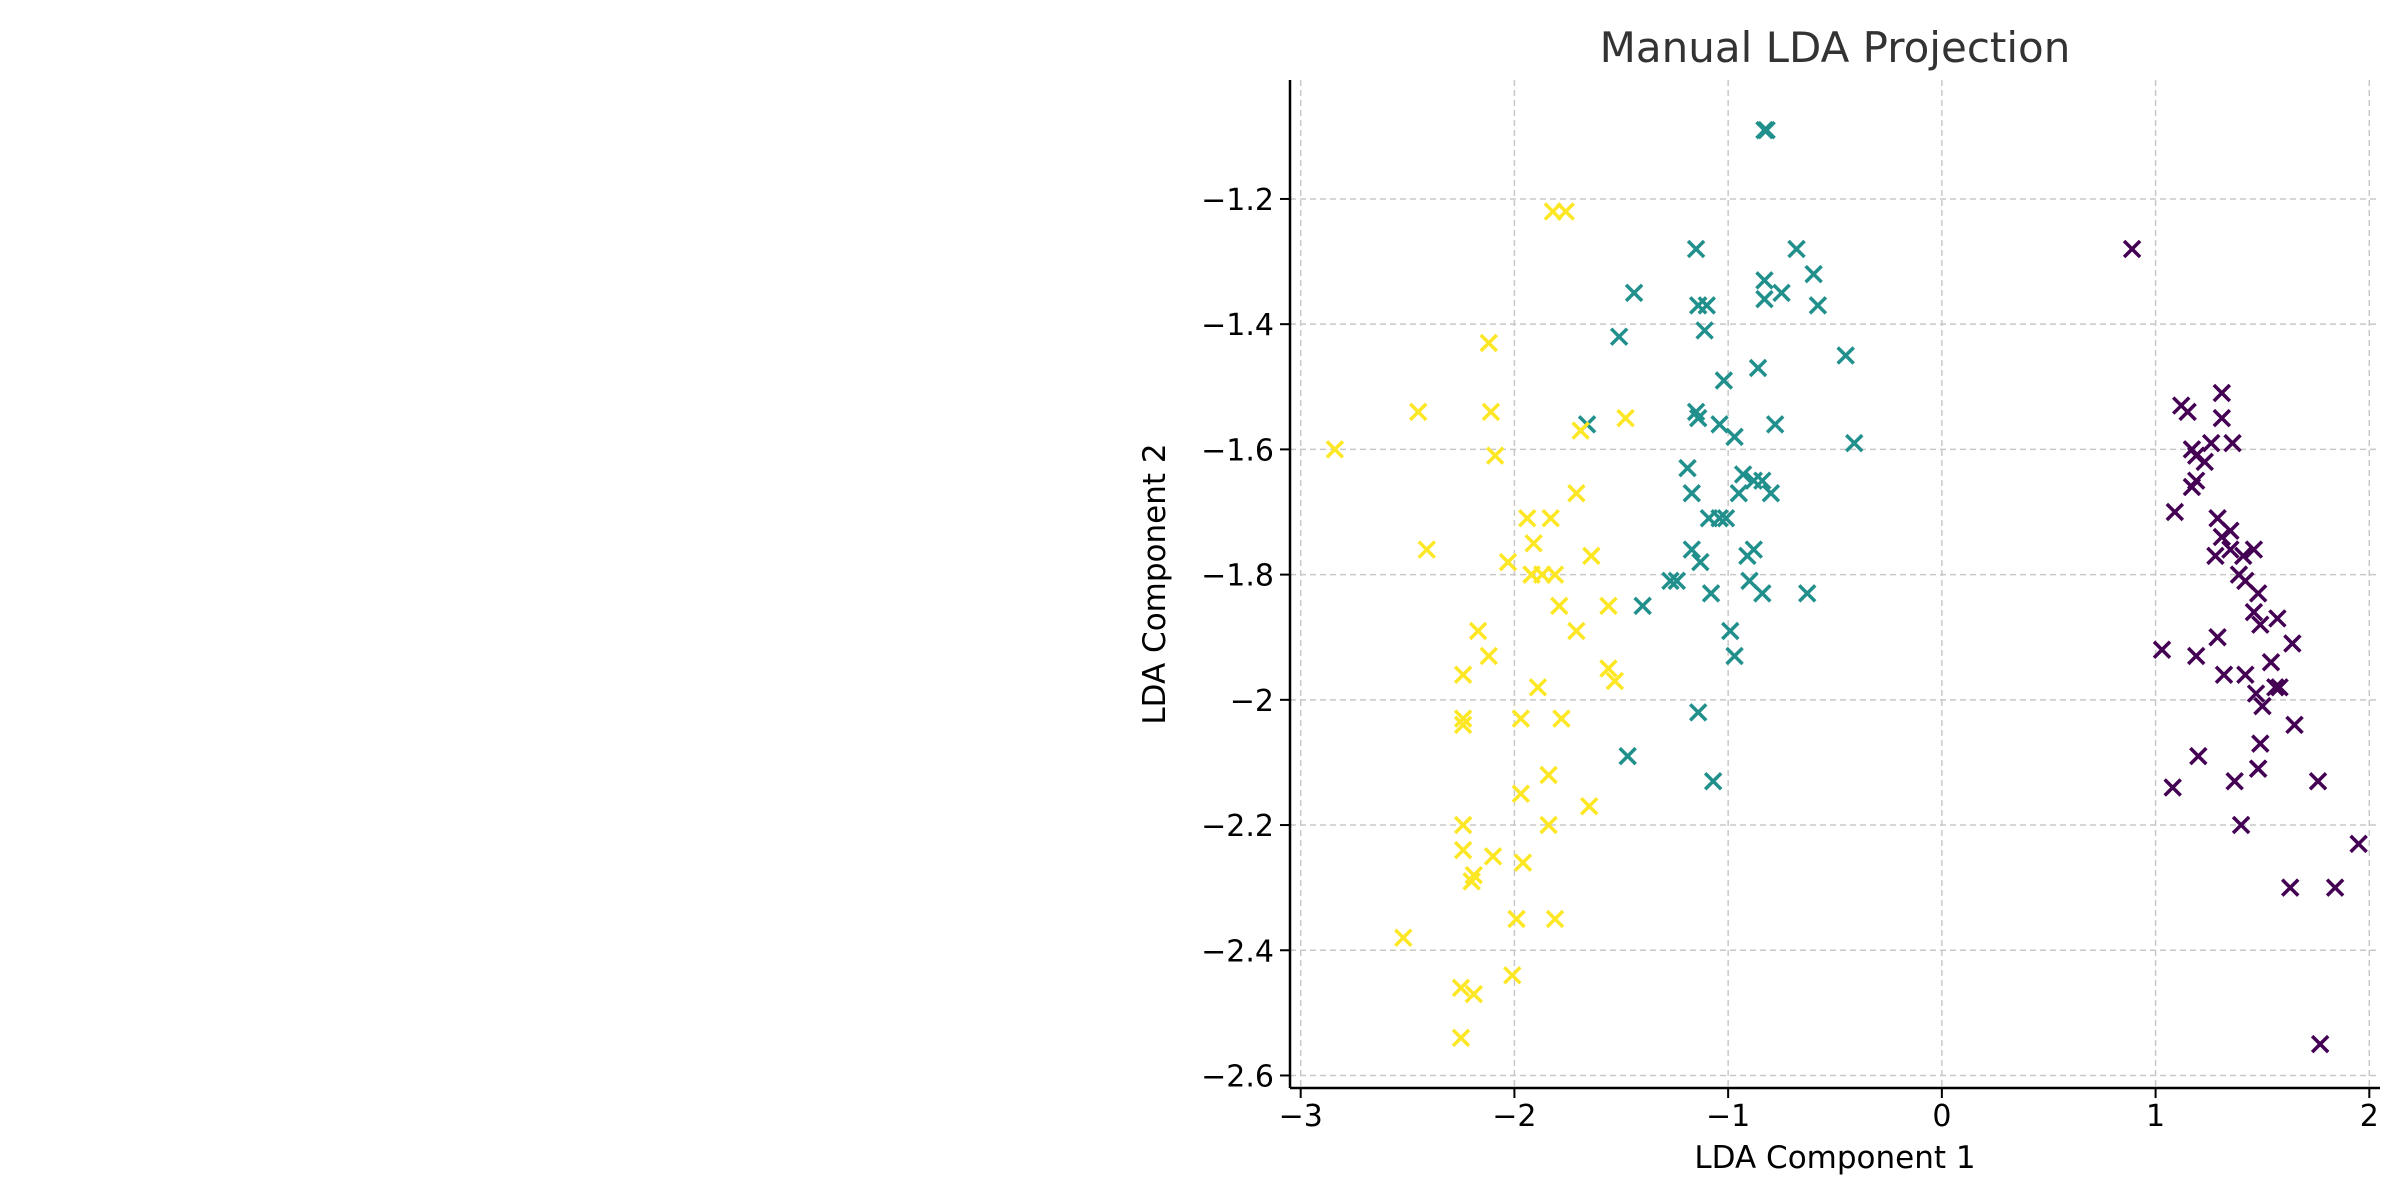 The height and width of the screenshot is (1204, 2400). Describe the element at coordinates (1237, 576) in the screenshot. I see `y-tick-label: −1.8` at that location.